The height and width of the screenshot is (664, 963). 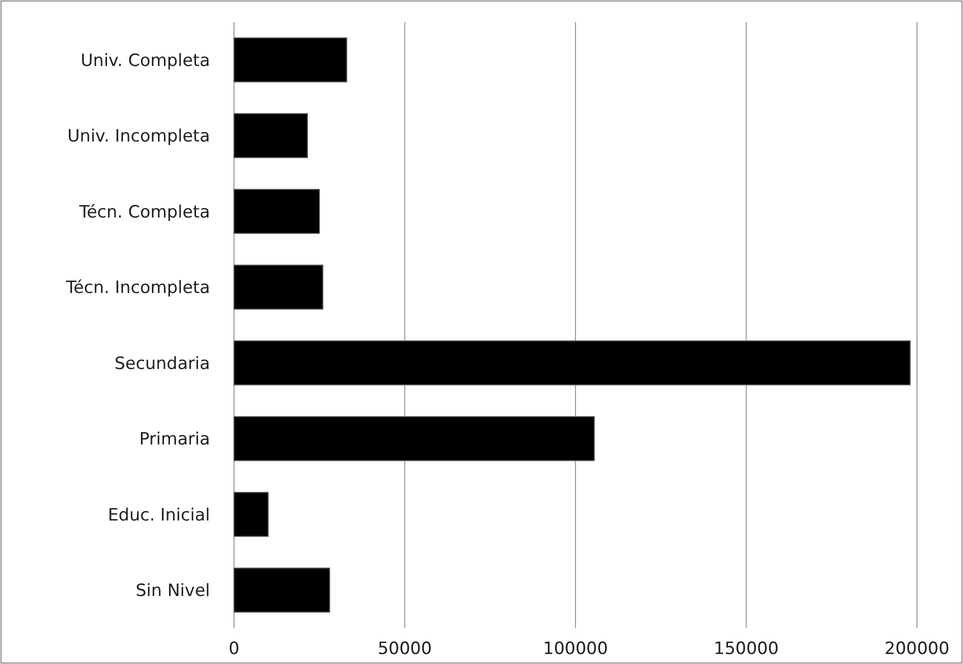 I want to click on y-tick-label: Univ. Completa, so click(x=145, y=60).